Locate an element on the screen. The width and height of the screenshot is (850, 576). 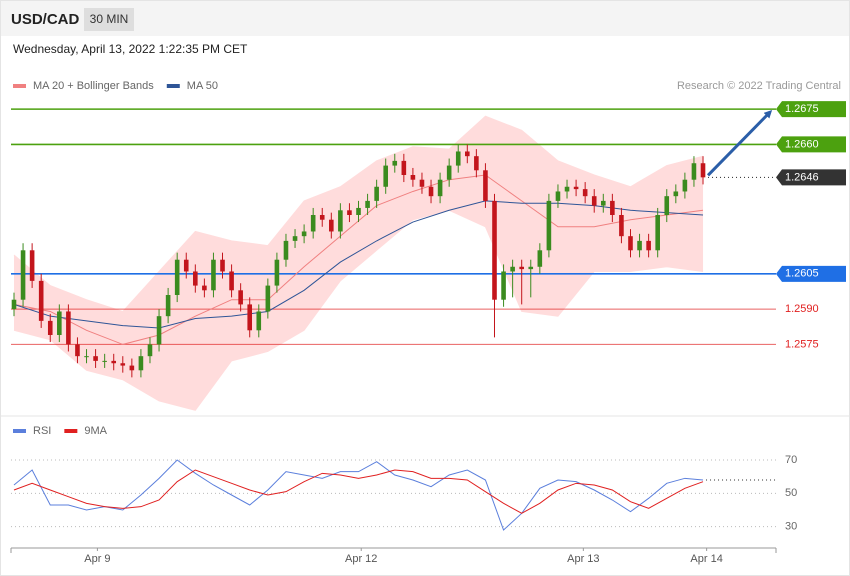
timeframe-button: 30 MIN is located at coordinates (109, 19).